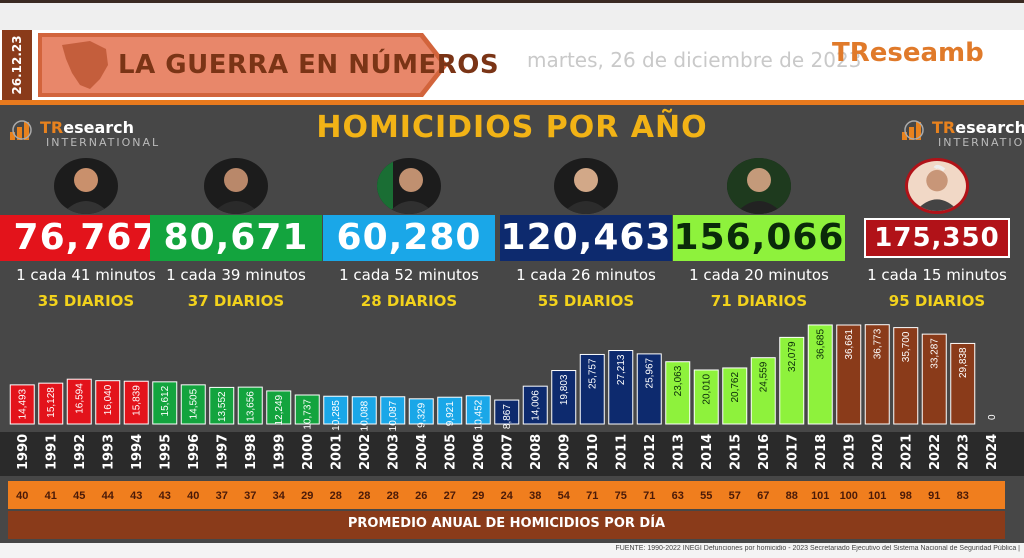 The width and height of the screenshot is (1024, 558). What do you see at coordinates (393, 452) in the screenshot?
I see `year-tick-label: 2003` at bounding box center [393, 452].